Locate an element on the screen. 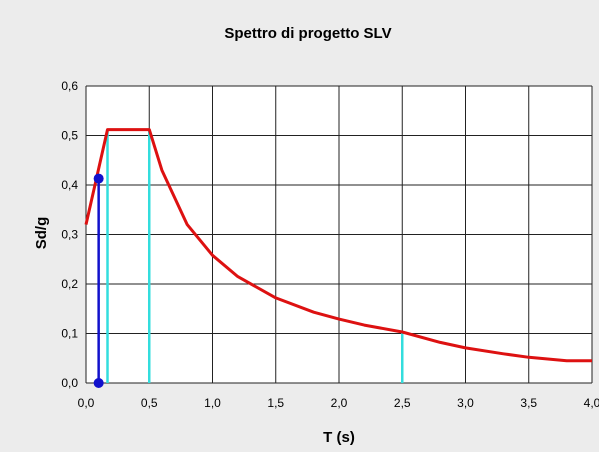  x-axis-label: T (s) is located at coordinates (339, 437).